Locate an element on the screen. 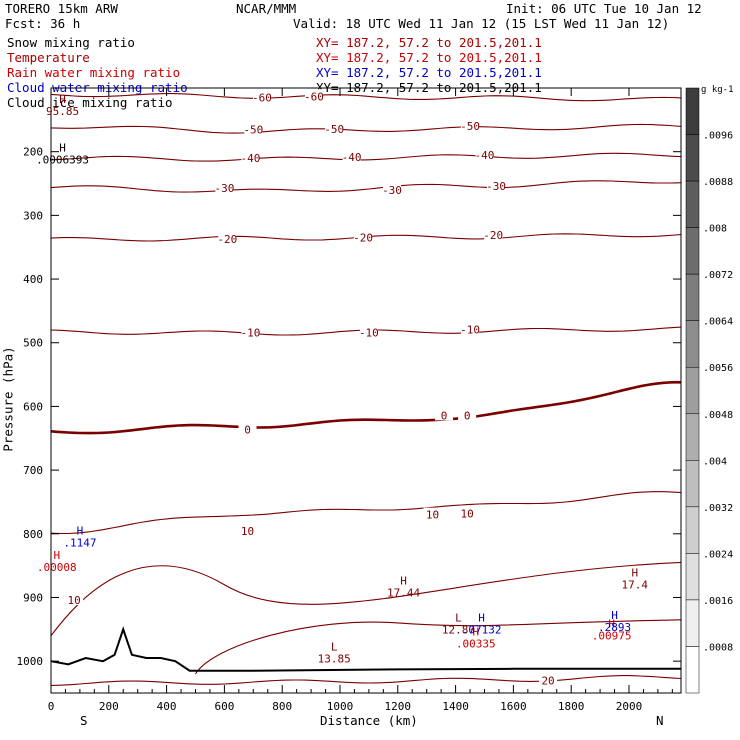 Image resolution: width=740 pixels, height=740 pixels. colorbar-tick-label: .0096 is located at coordinates (718, 136).